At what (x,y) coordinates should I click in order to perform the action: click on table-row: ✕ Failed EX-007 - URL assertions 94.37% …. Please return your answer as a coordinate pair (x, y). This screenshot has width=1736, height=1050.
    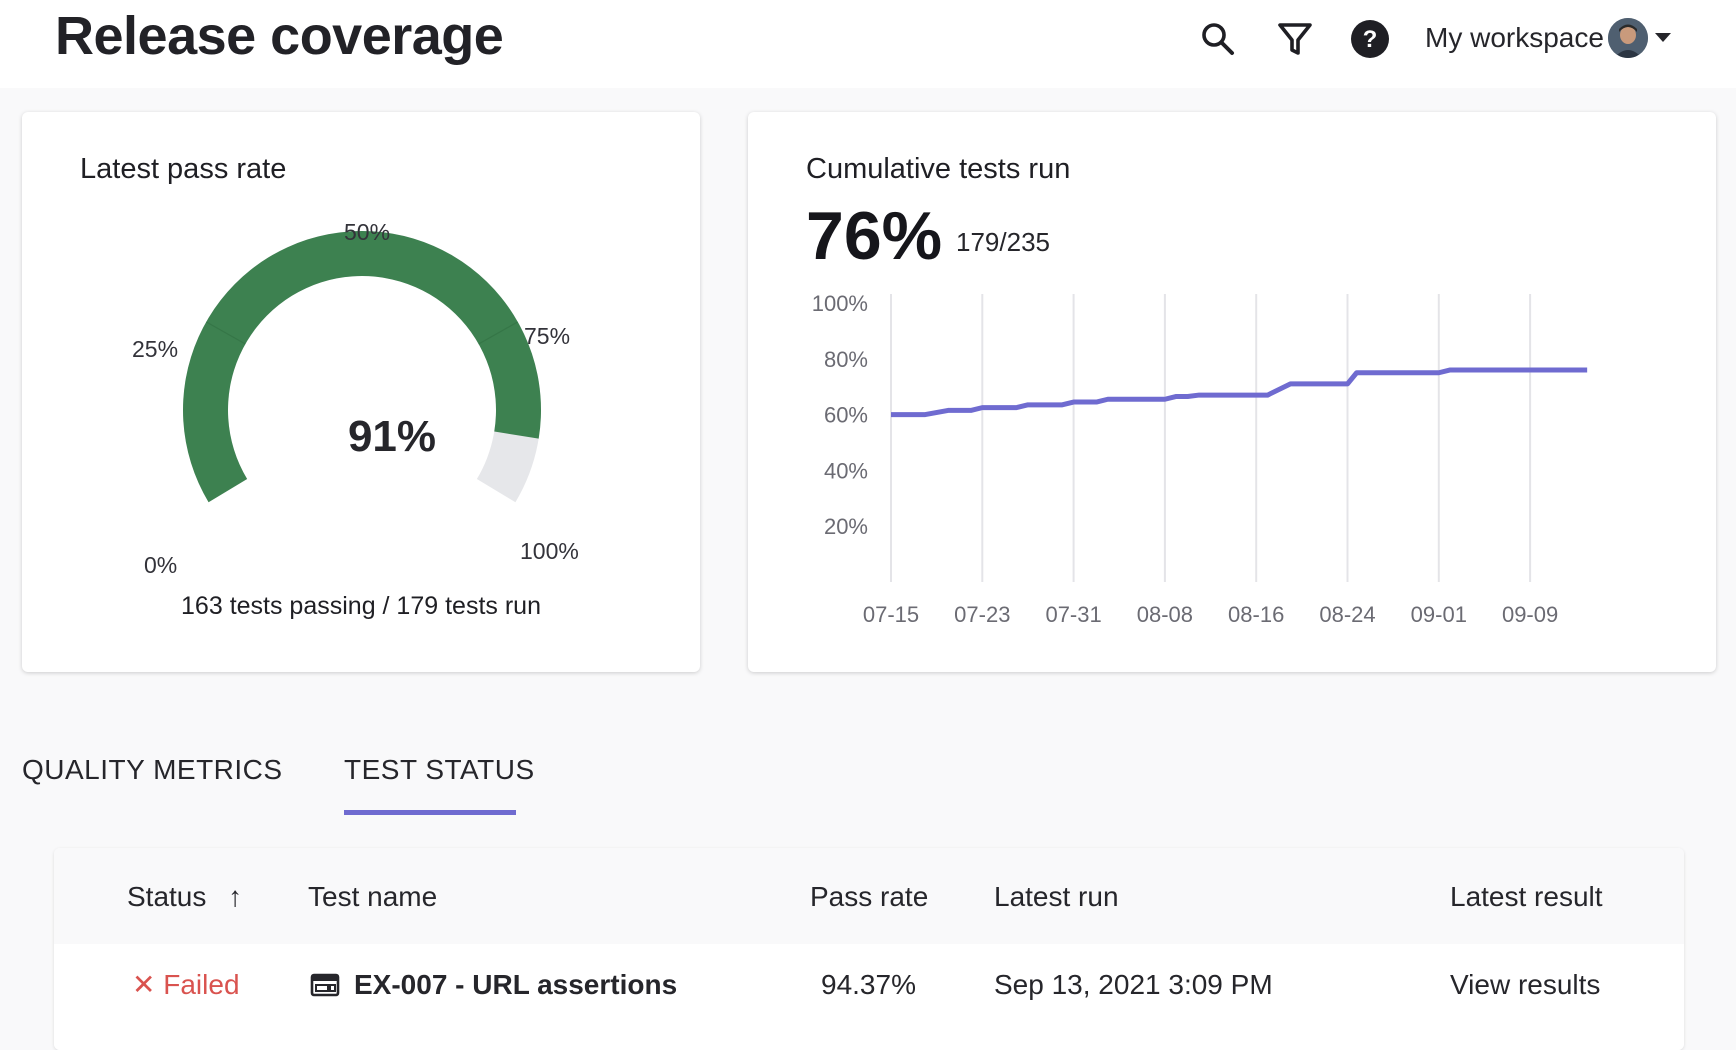
    Looking at the image, I should click on (869, 997).